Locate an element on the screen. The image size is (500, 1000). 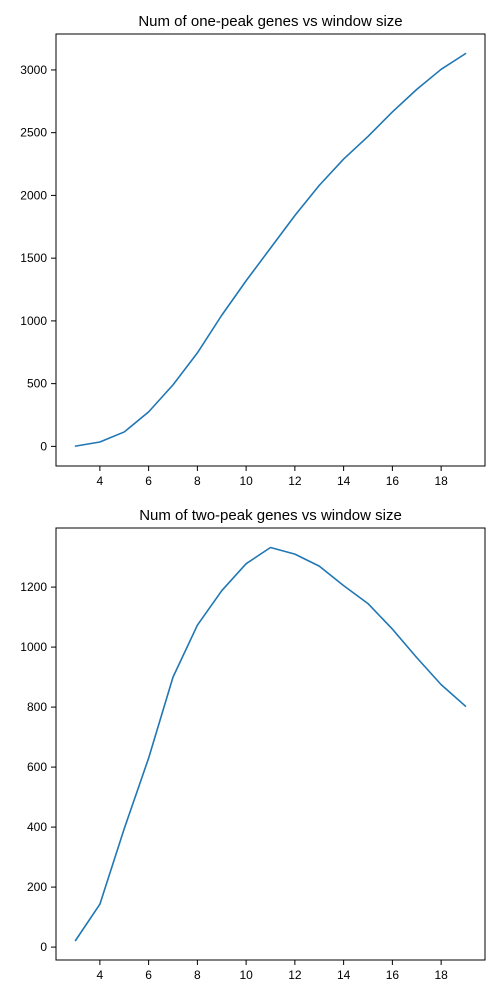
y-tick-label: 600 is located at coordinates (37, 767).